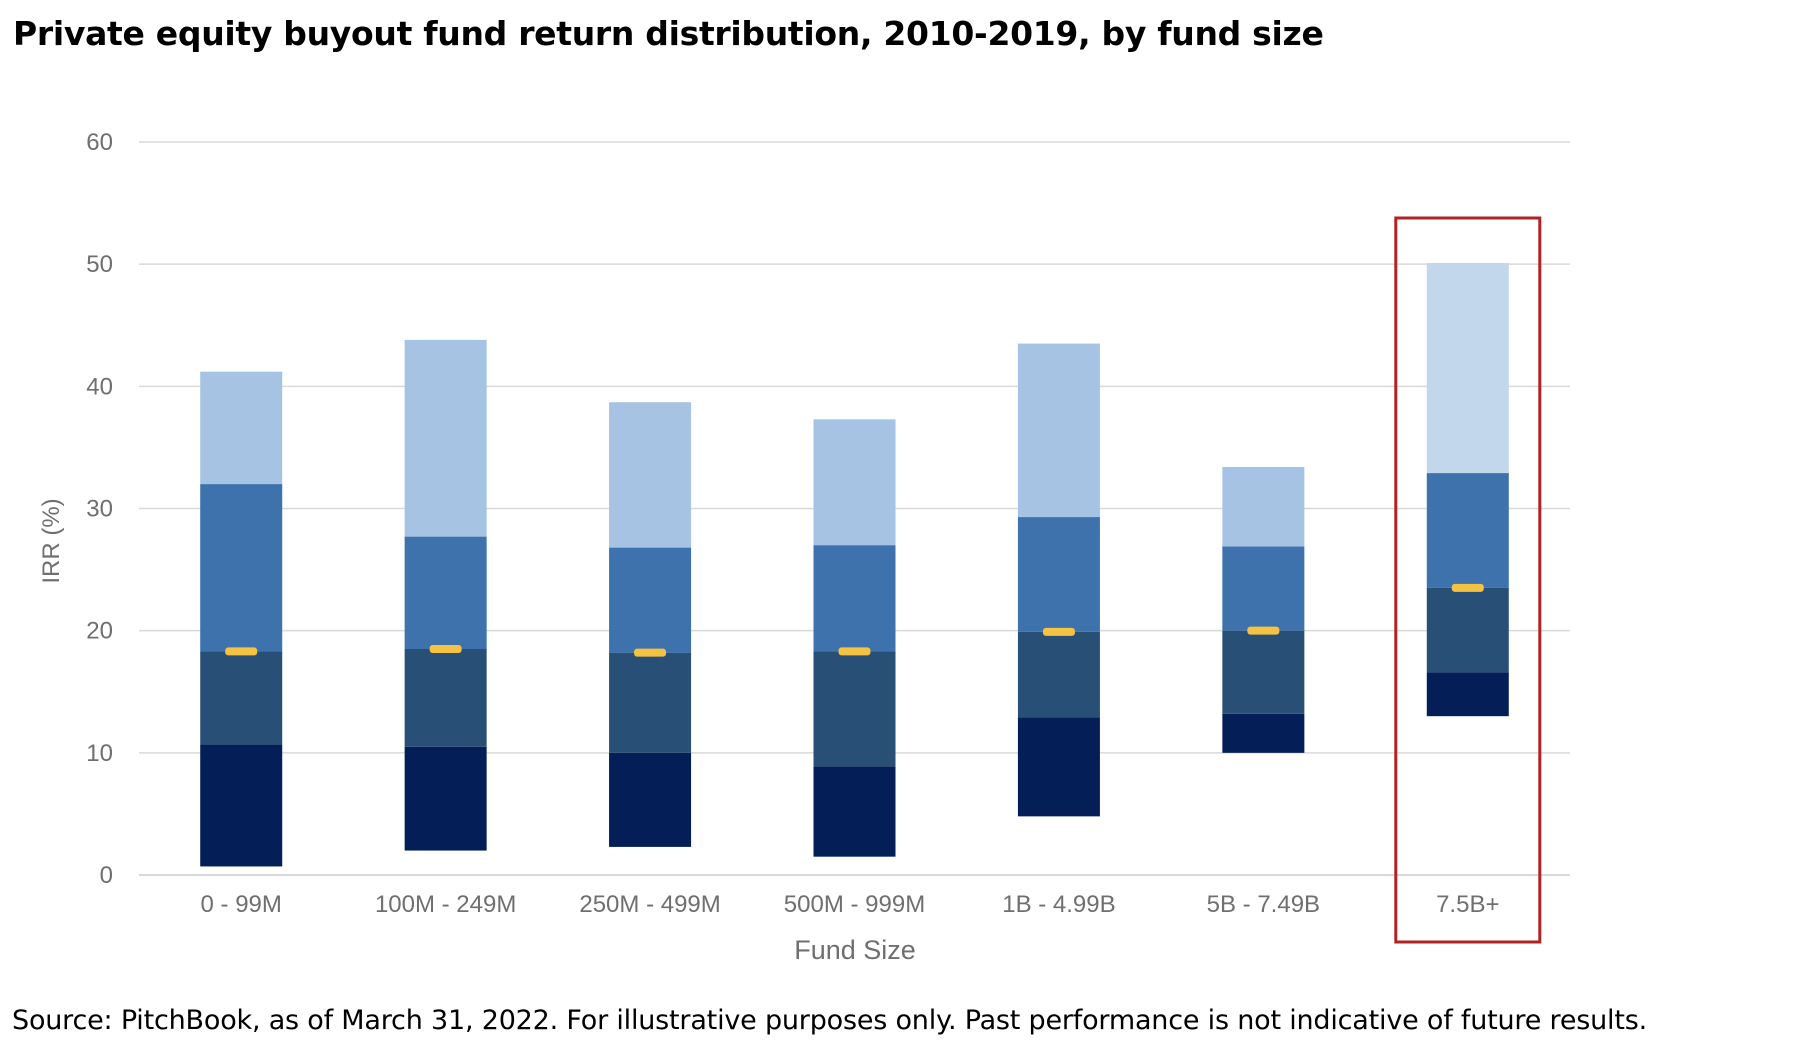  I want to click on x-tick-label: 500M - 999M, so click(854, 904).